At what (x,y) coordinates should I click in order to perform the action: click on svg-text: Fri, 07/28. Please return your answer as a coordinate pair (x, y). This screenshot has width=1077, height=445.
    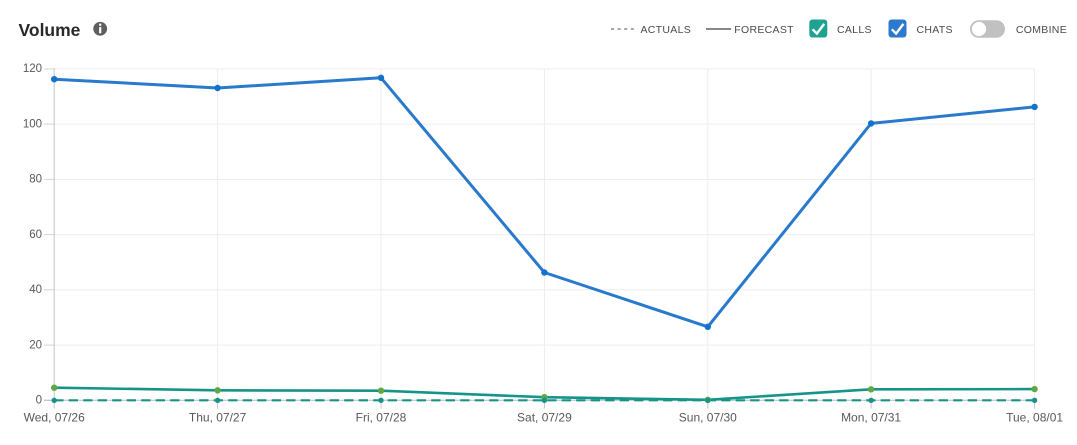
    Looking at the image, I should click on (381, 418).